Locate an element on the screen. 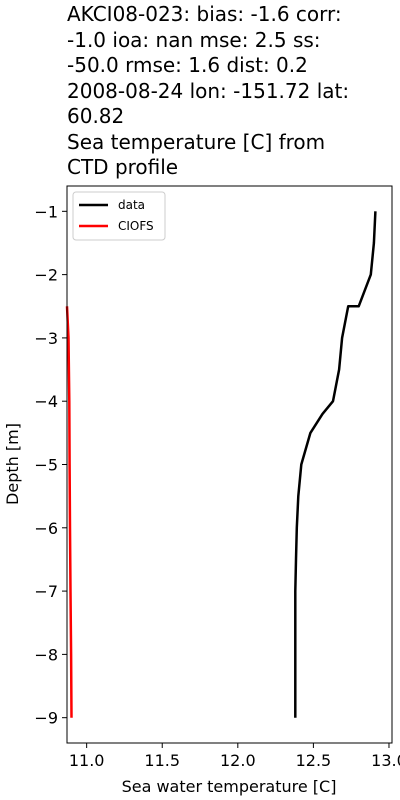 The image size is (400, 800). y-tick-label: −8 is located at coordinates (46, 654).